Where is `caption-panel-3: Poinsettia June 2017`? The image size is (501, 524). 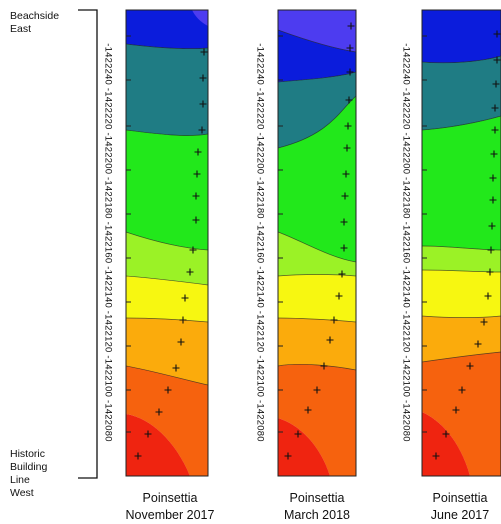 caption-panel-3: Poinsettia June 2017 is located at coordinates (453, 507).